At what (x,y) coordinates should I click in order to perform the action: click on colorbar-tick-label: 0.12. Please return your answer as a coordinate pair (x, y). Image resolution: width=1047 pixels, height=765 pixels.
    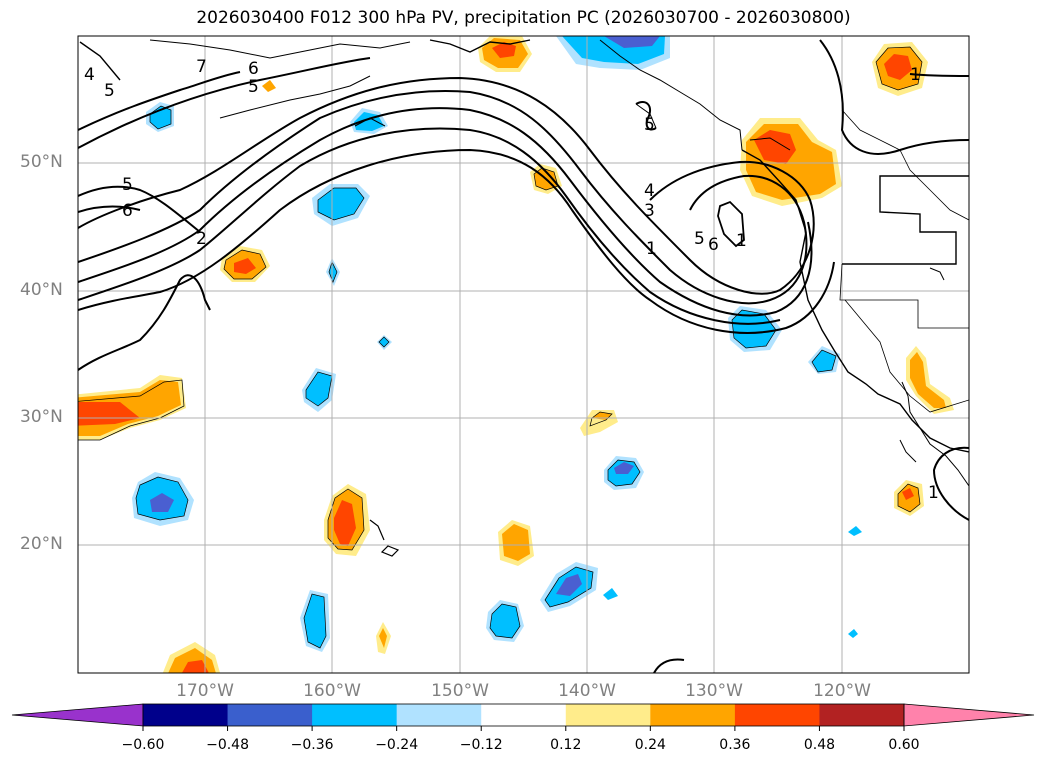
    Looking at the image, I should click on (566, 745).